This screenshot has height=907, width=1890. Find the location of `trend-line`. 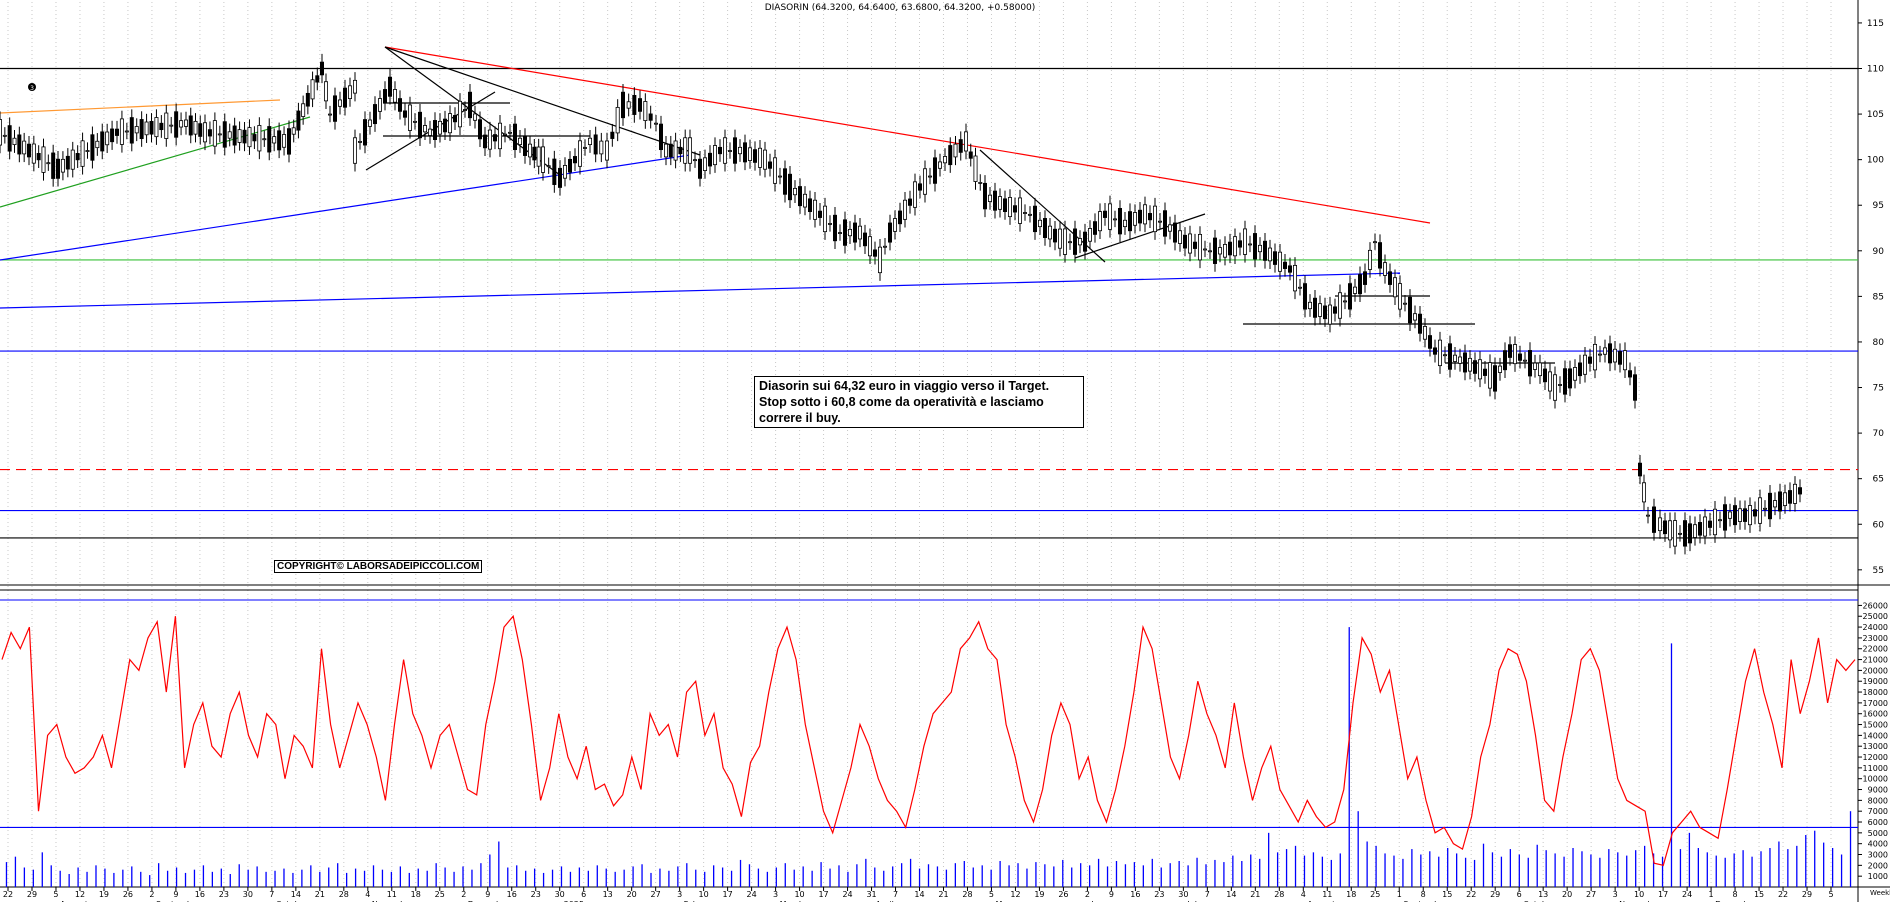

trend-line is located at coordinates (700, 290).